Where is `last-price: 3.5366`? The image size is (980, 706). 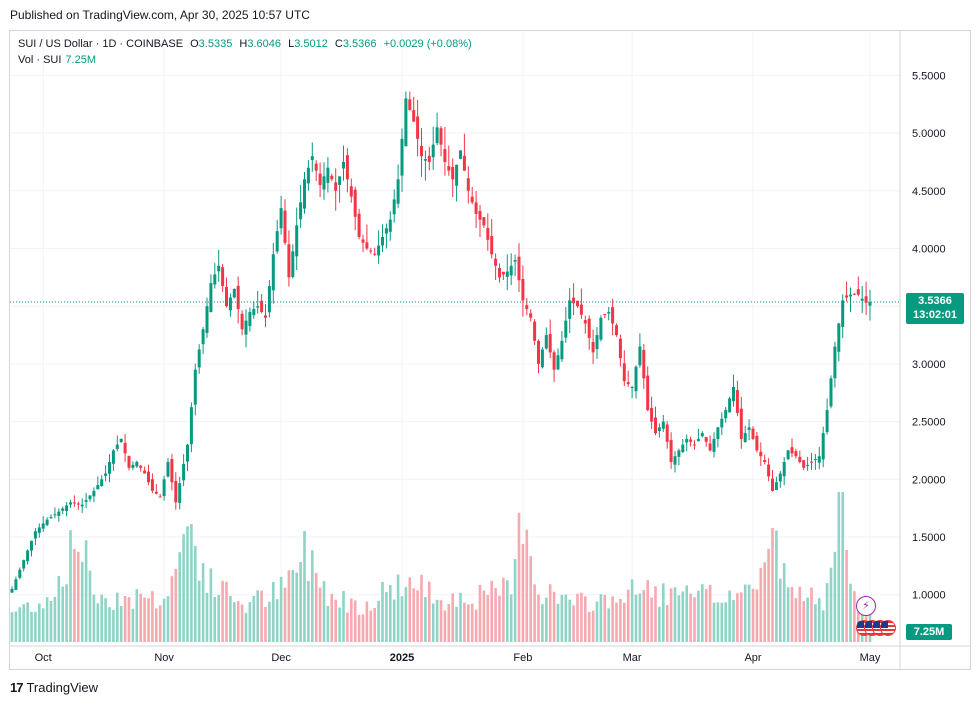 last-price: 3.5366 is located at coordinates (935, 301).